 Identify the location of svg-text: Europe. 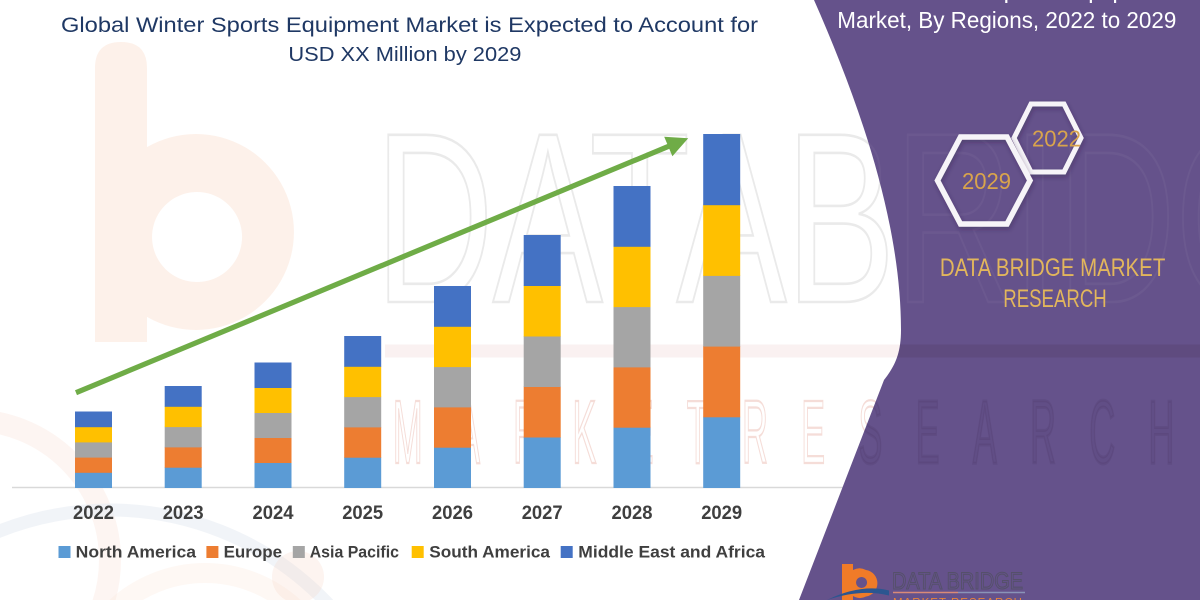
(253, 552).